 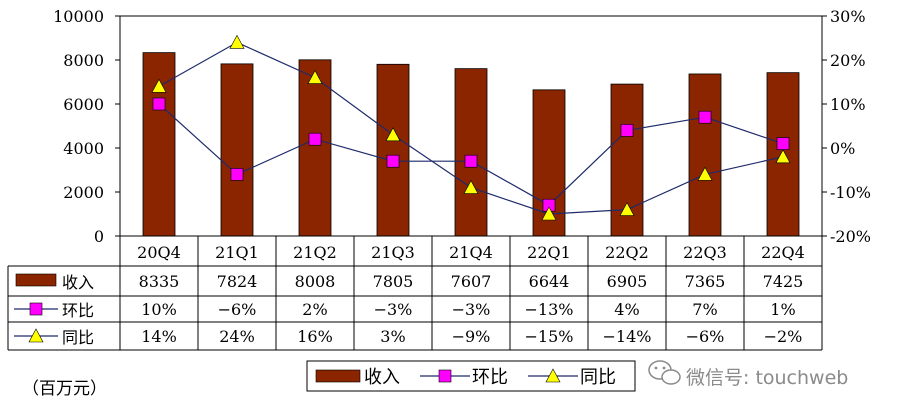 What do you see at coordinates (782, 309) in the screenshot?
I see `table-cell: 1%` at bounding box center [782, 309].